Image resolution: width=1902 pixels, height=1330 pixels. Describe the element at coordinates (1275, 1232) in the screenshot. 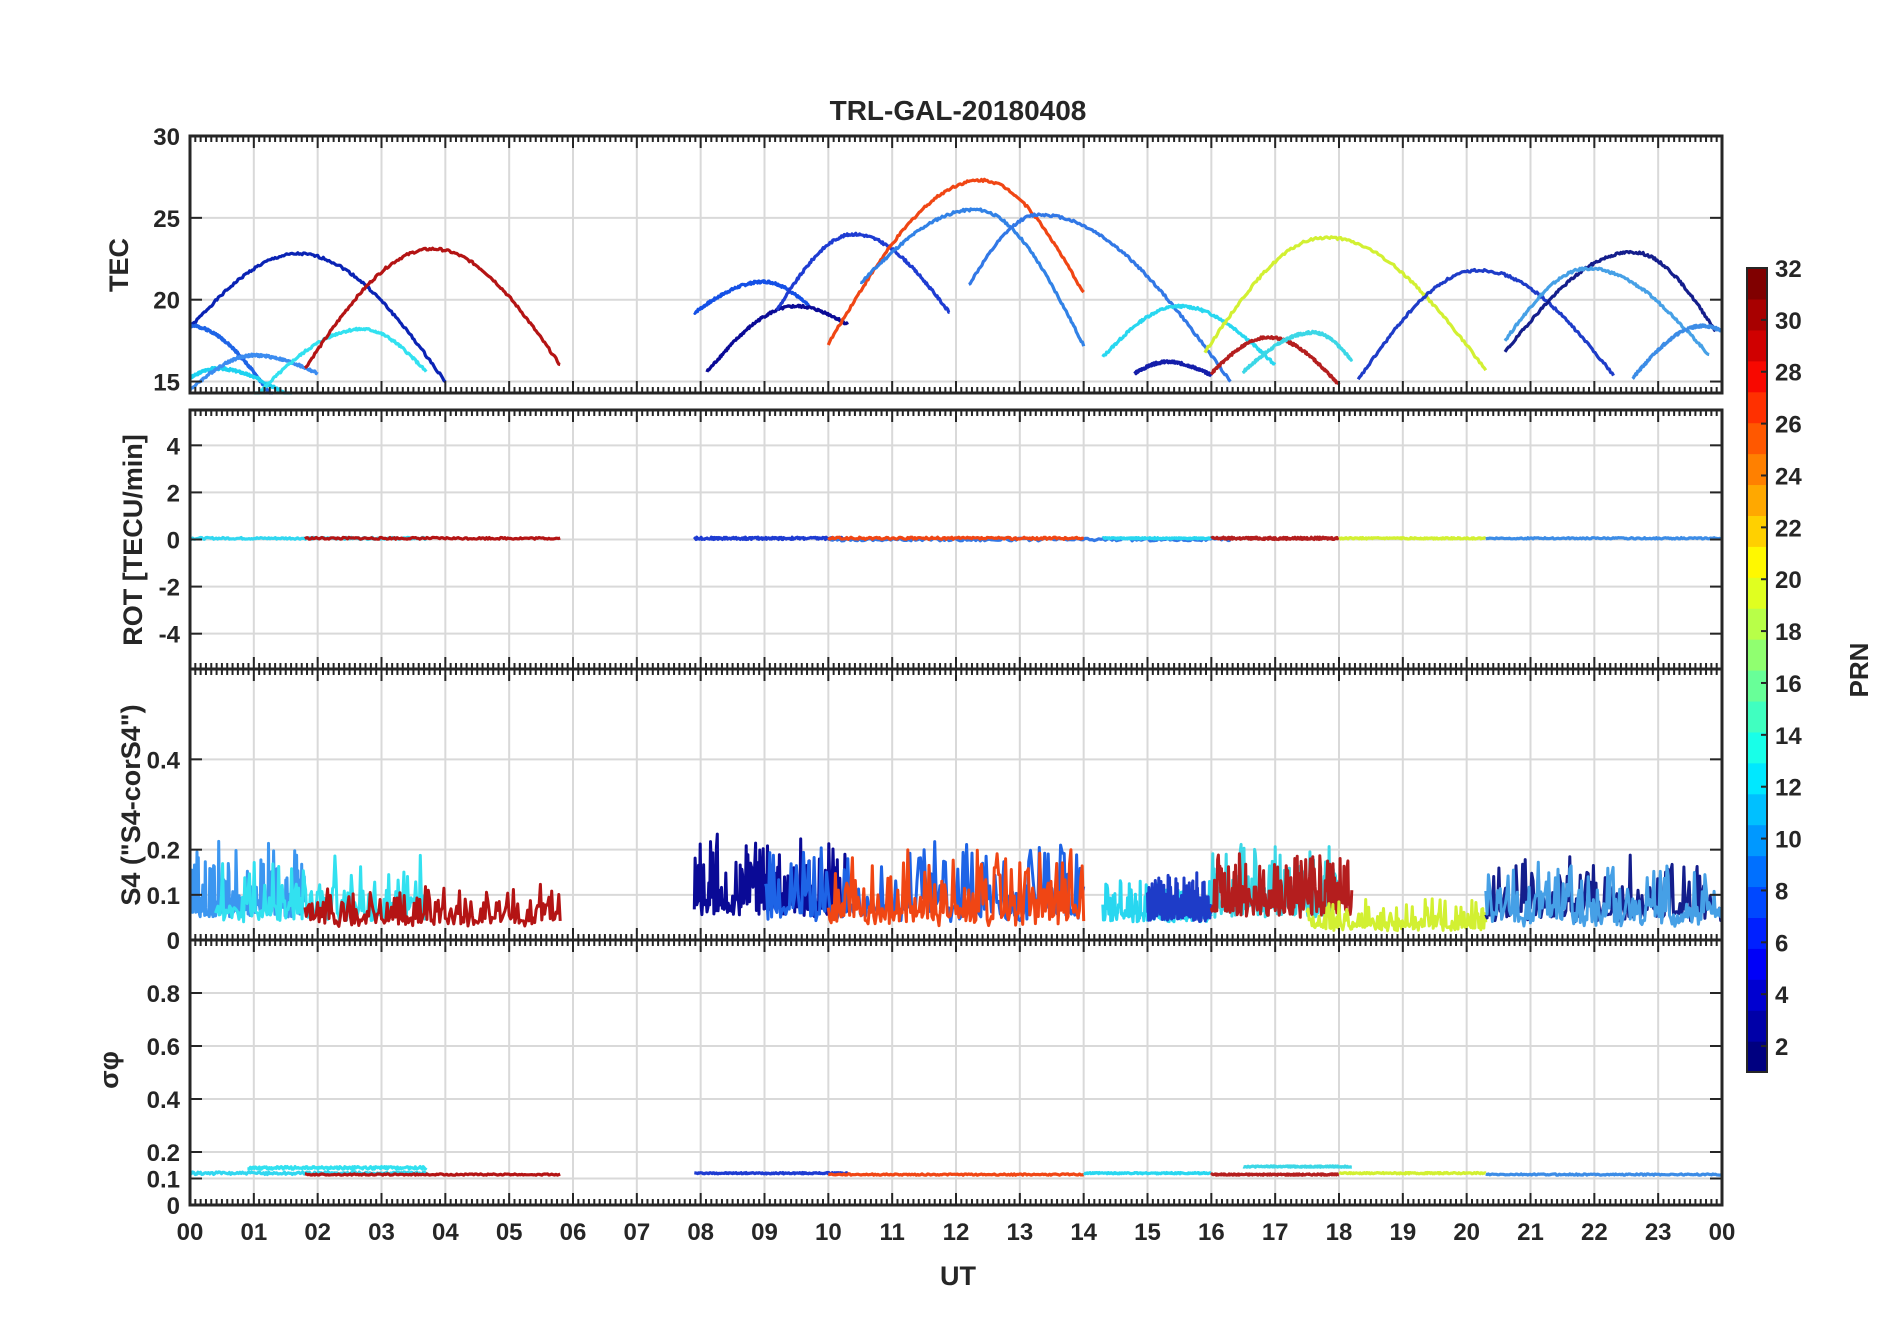

I see `x-tick-label: 17` at that location.